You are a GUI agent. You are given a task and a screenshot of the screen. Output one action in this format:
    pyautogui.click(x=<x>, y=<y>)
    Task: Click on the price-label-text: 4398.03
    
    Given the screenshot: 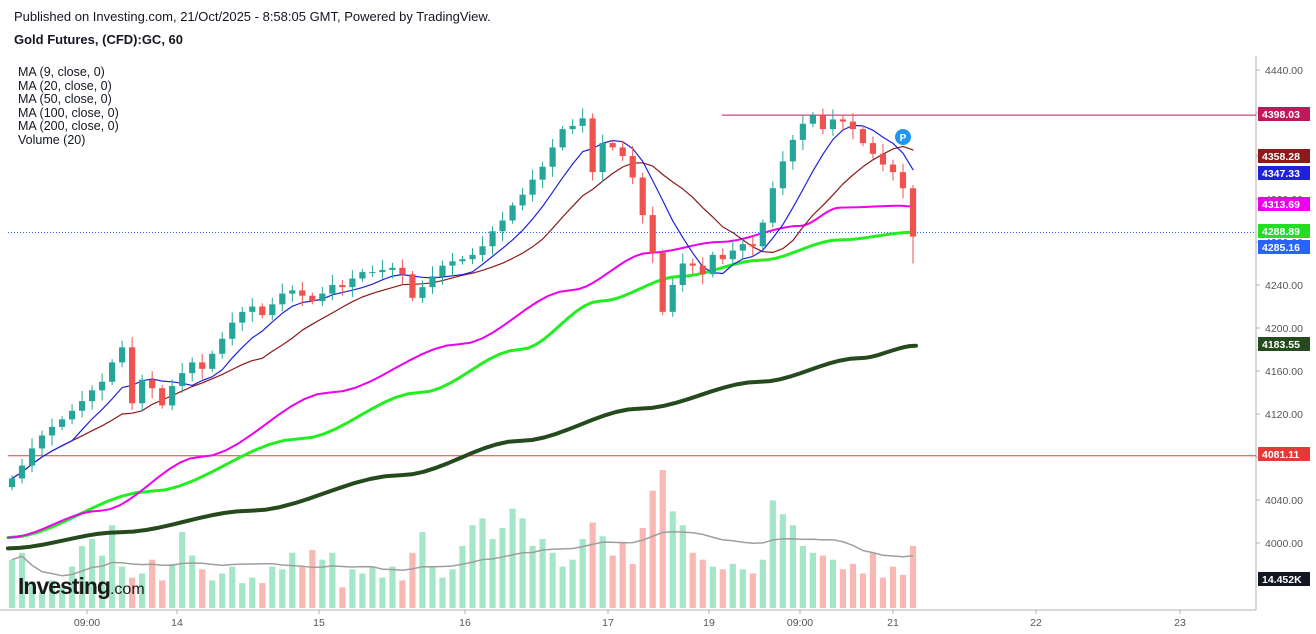 What is the action you would take?
    pyautogui.click(x=1281, y=115)
    